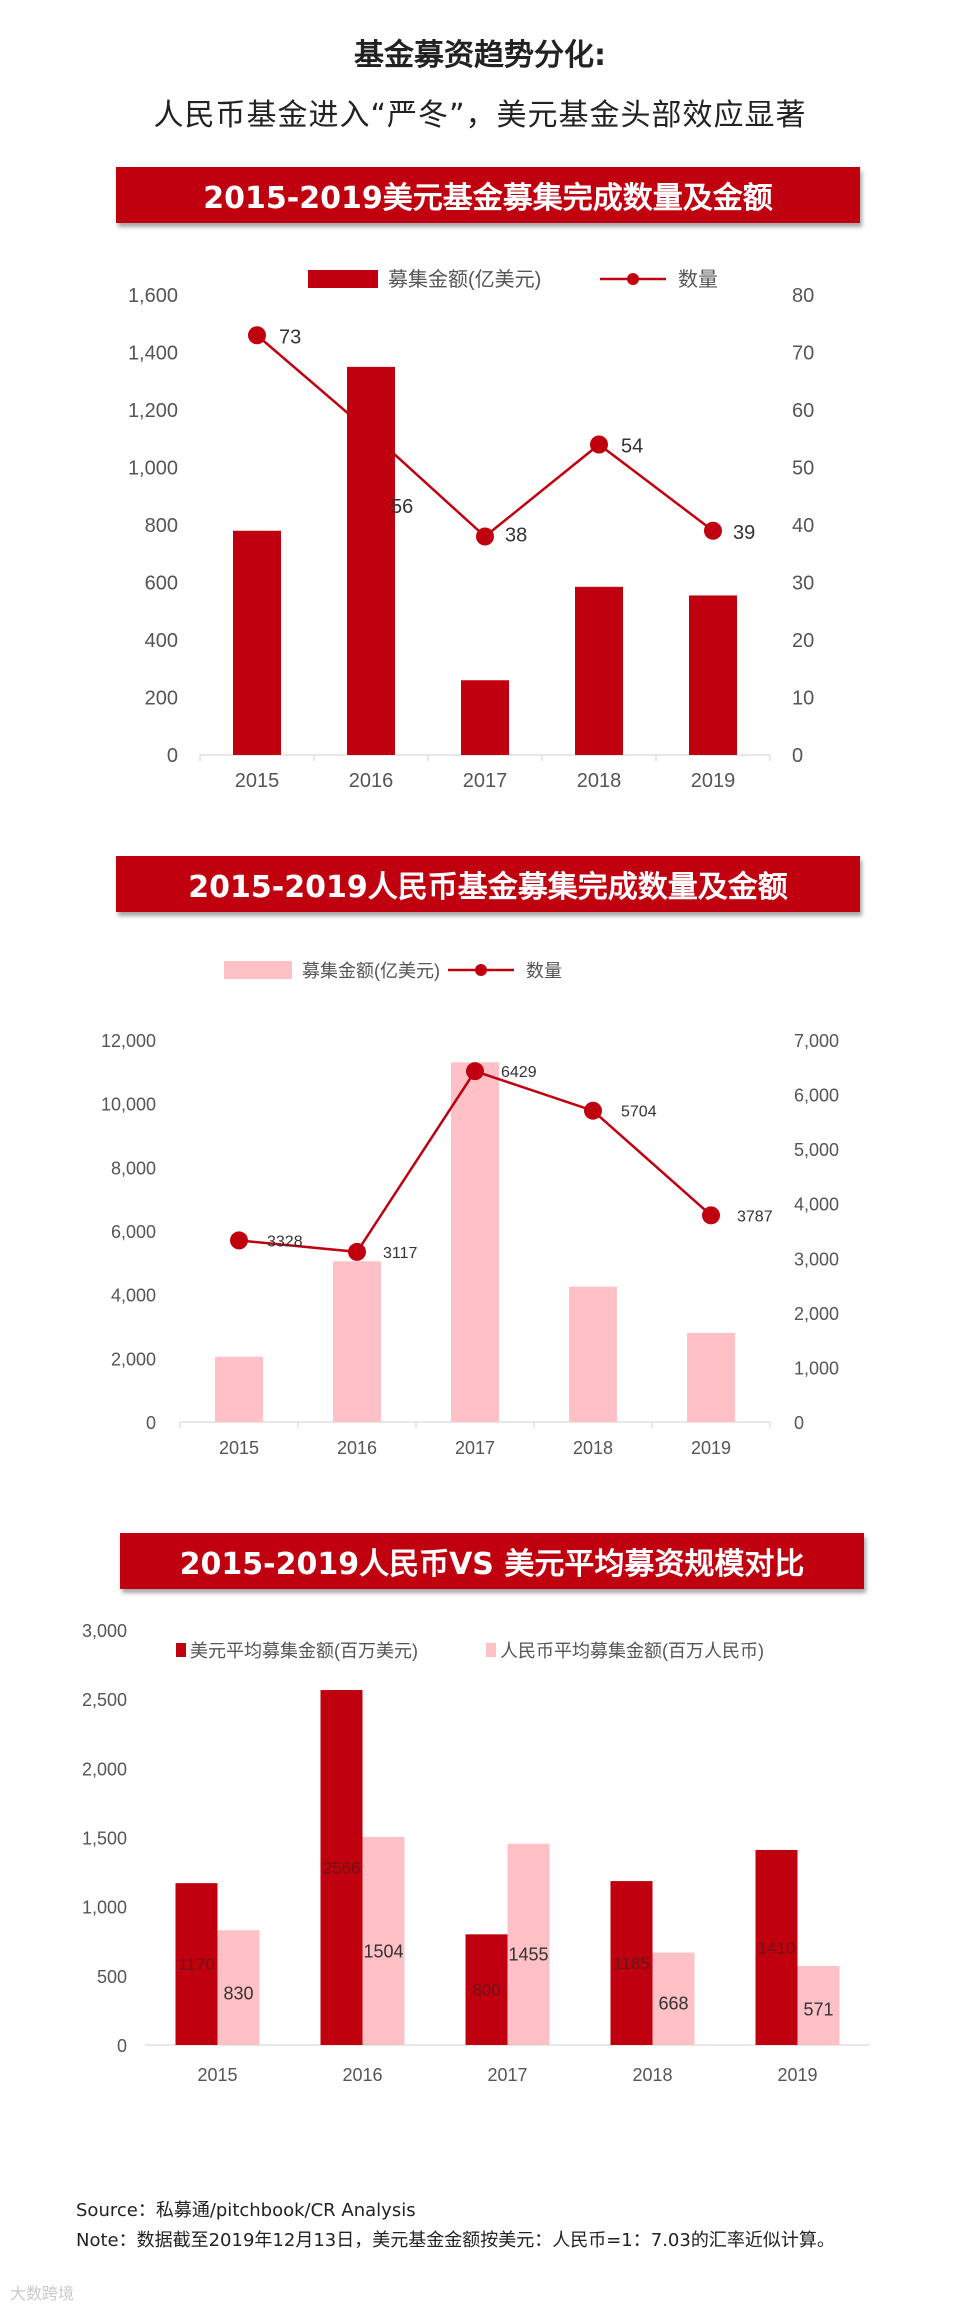  I want to click on y-tick-label: 4,000, so click(133, 1296).